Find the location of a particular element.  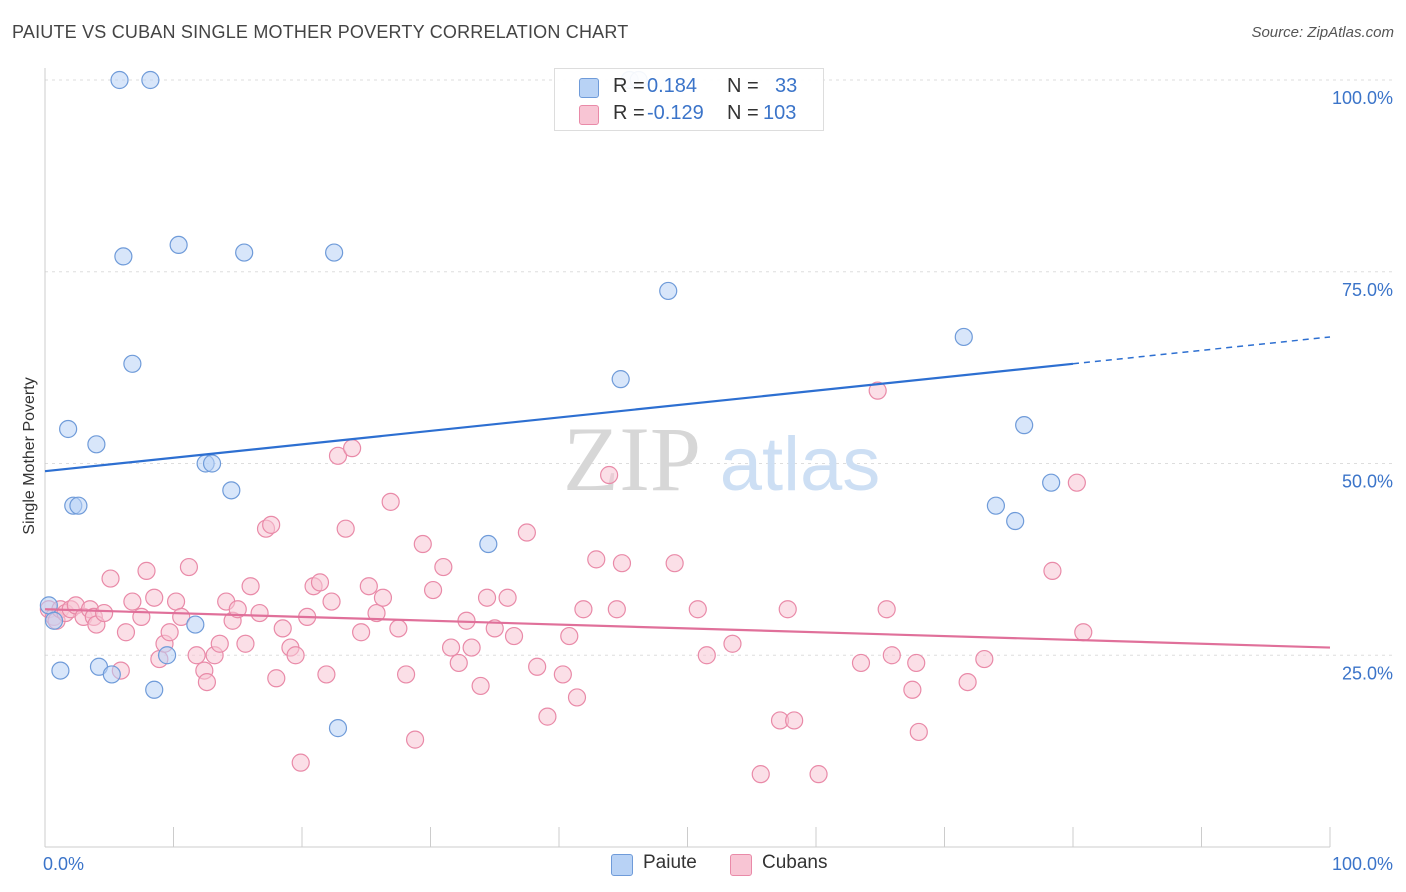

legend-row-paiute: R = 0.184 N = 33 is located at coordinates (689, 88).